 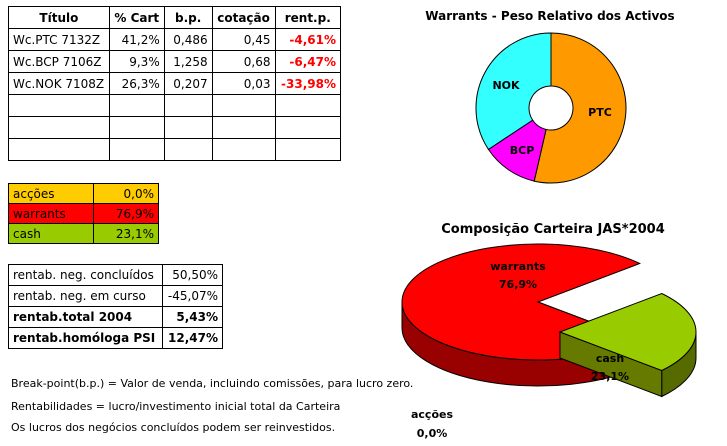 What do you see at coordinates (243, 83) in the screenshot?
I see `table-cell: 0,03` at bounding box center [243, 83].